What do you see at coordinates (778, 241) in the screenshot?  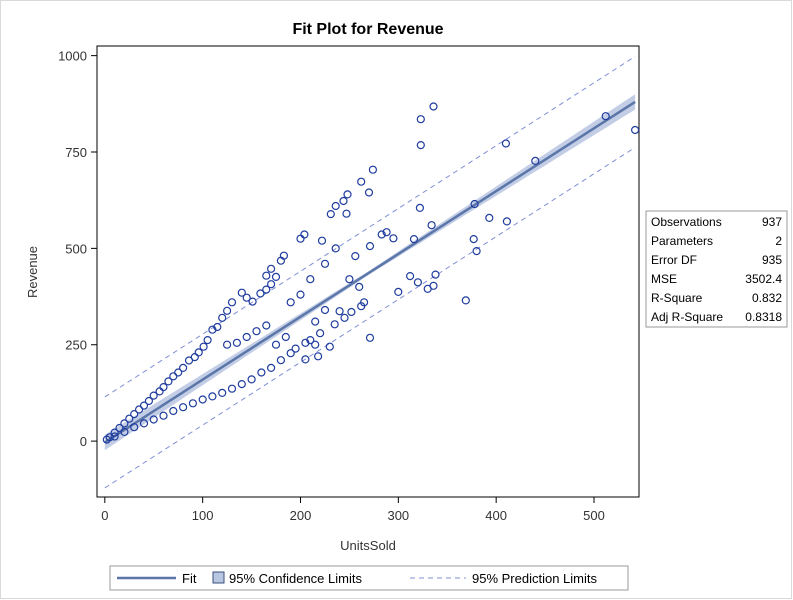 I see `stats-value: 2` at bounding box center [778, 241].